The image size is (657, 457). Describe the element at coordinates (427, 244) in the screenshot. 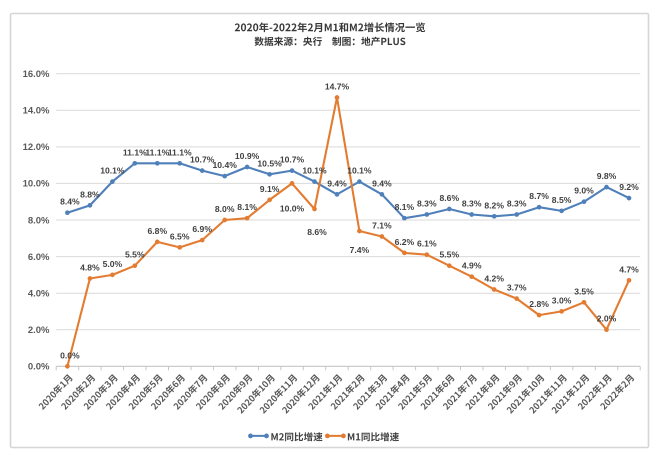

I see `svg-text: 6.1%` at that location.